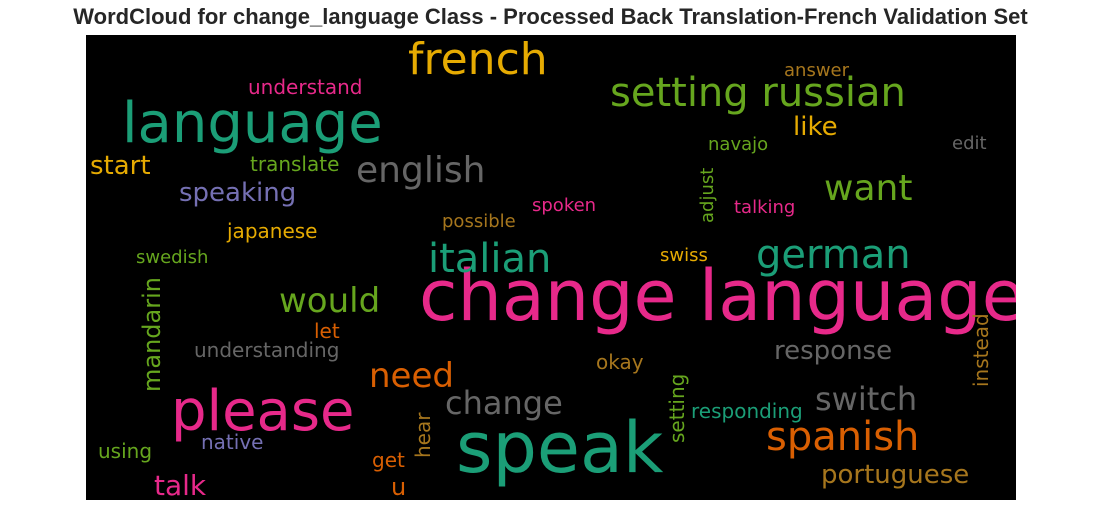 The height and width of the screenshot is (511, 1101). I want to click on word-german: german, so click(833, 255).